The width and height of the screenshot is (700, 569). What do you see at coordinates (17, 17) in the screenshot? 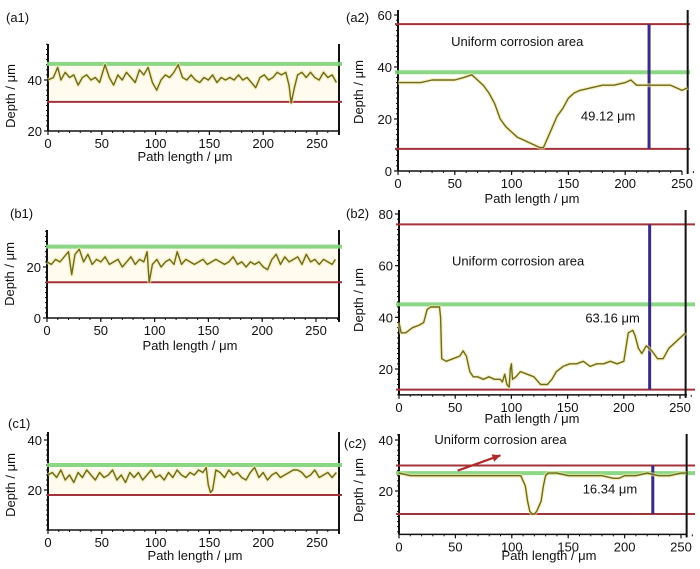
I see `panel-label: (a1)` at bounding box center [17, 17].